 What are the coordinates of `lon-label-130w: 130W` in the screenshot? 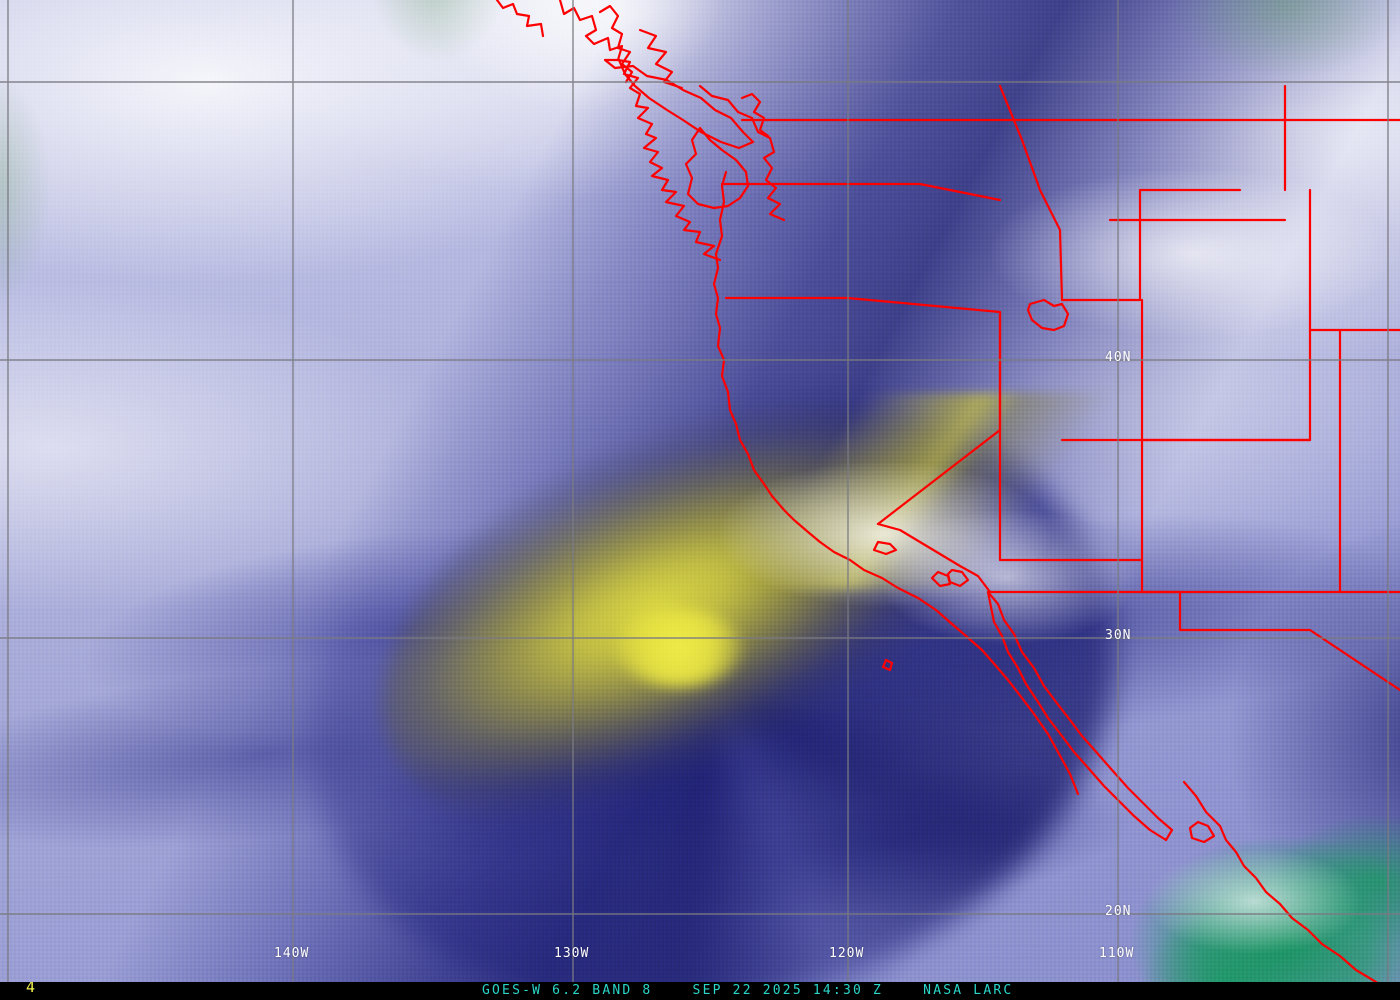 It's located at (572, 953).